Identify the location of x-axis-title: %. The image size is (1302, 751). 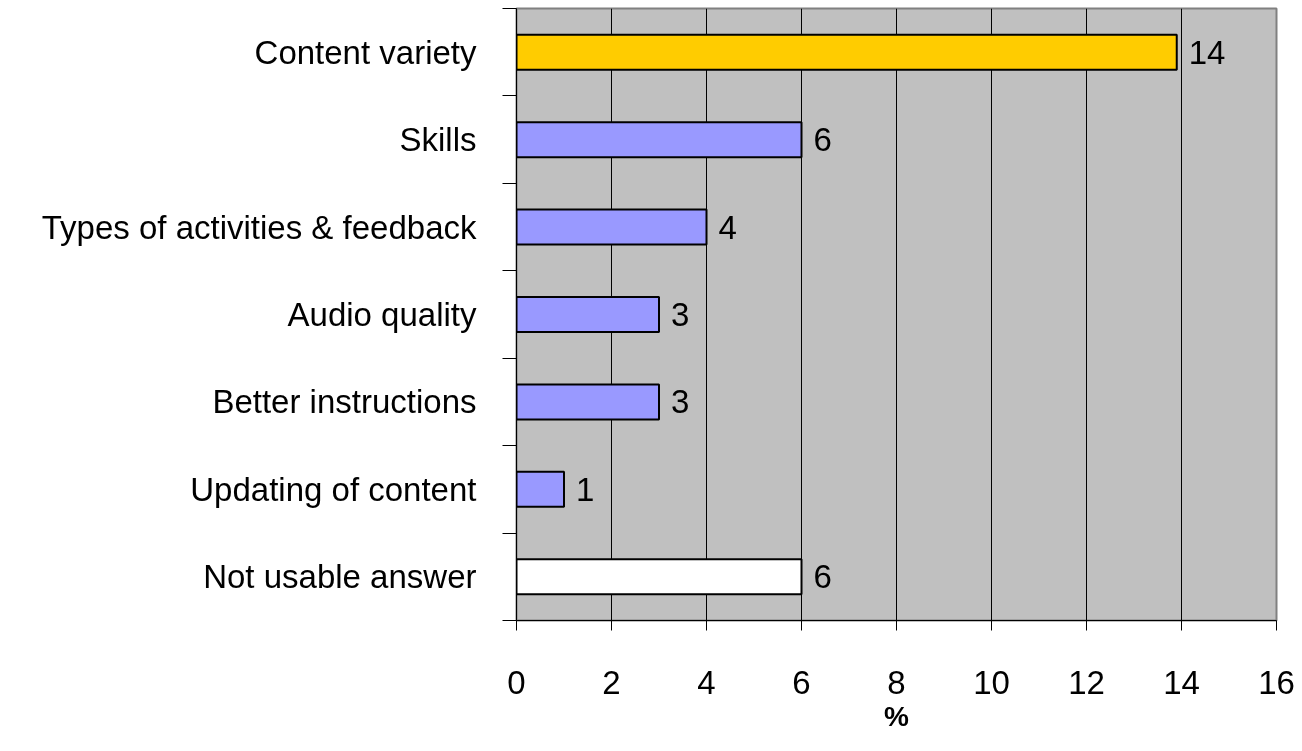
(897, 716).